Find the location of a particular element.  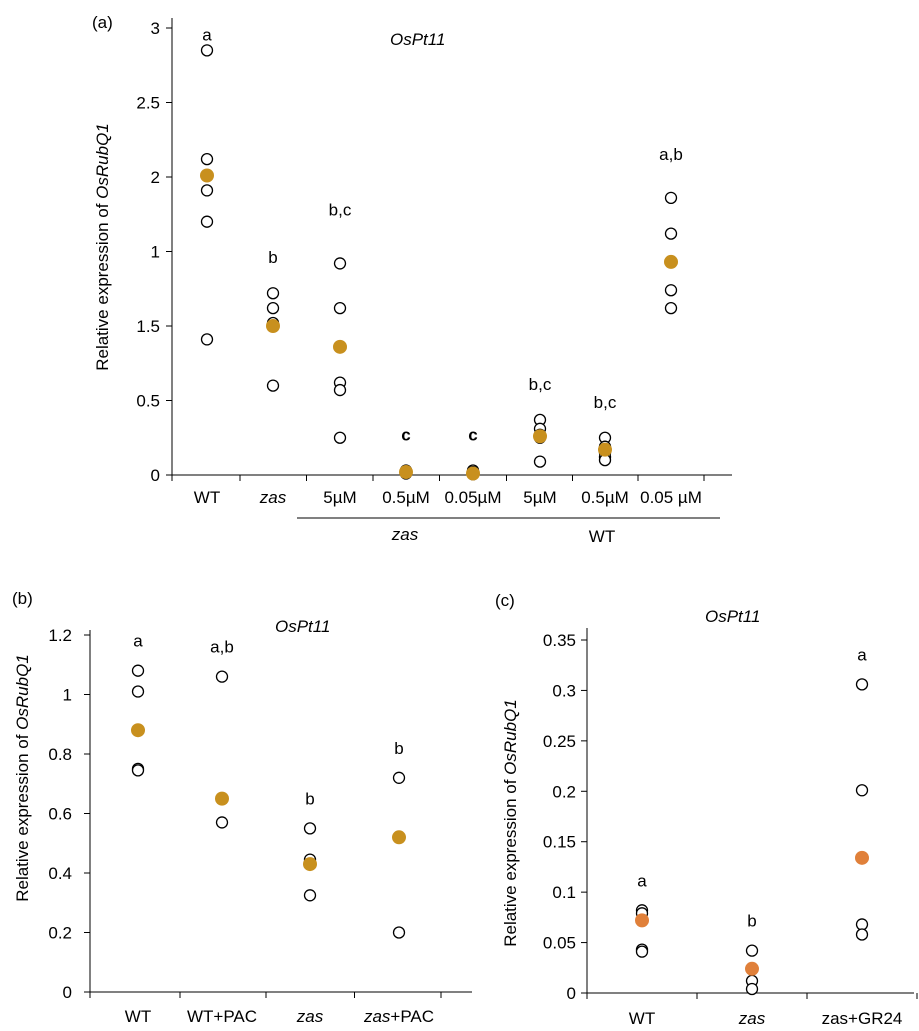

c-ytick-label: 0.05 is located at coordinates (559, 943).